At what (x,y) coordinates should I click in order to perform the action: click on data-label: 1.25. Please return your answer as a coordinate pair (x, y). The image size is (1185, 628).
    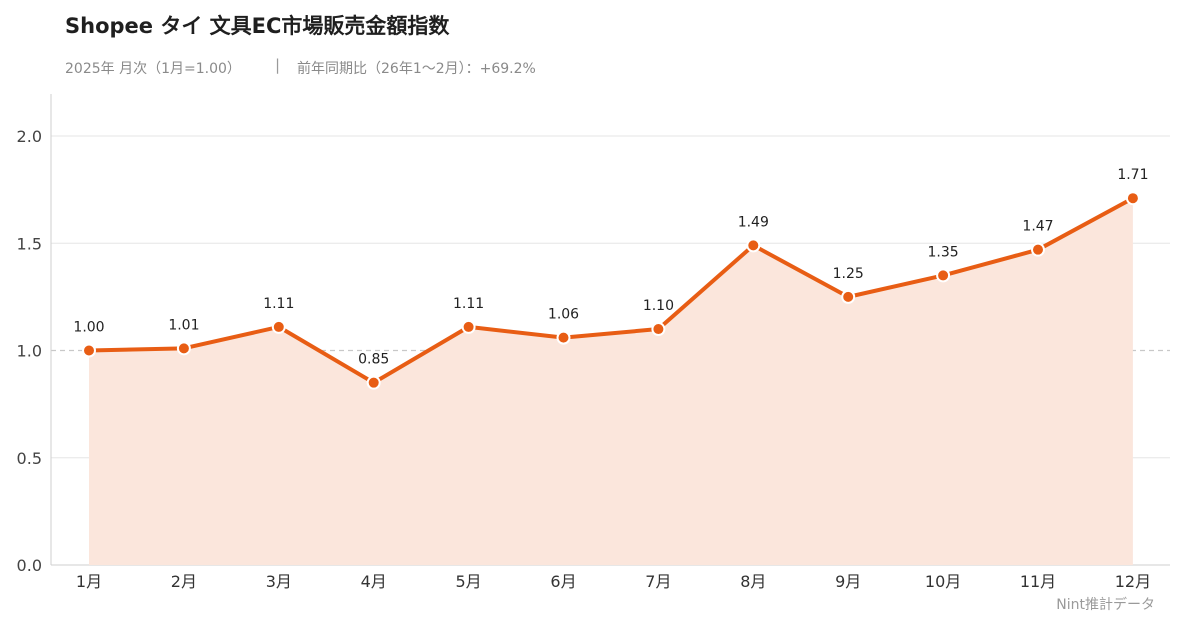
    Looking at the image, I should click on (848, 274).